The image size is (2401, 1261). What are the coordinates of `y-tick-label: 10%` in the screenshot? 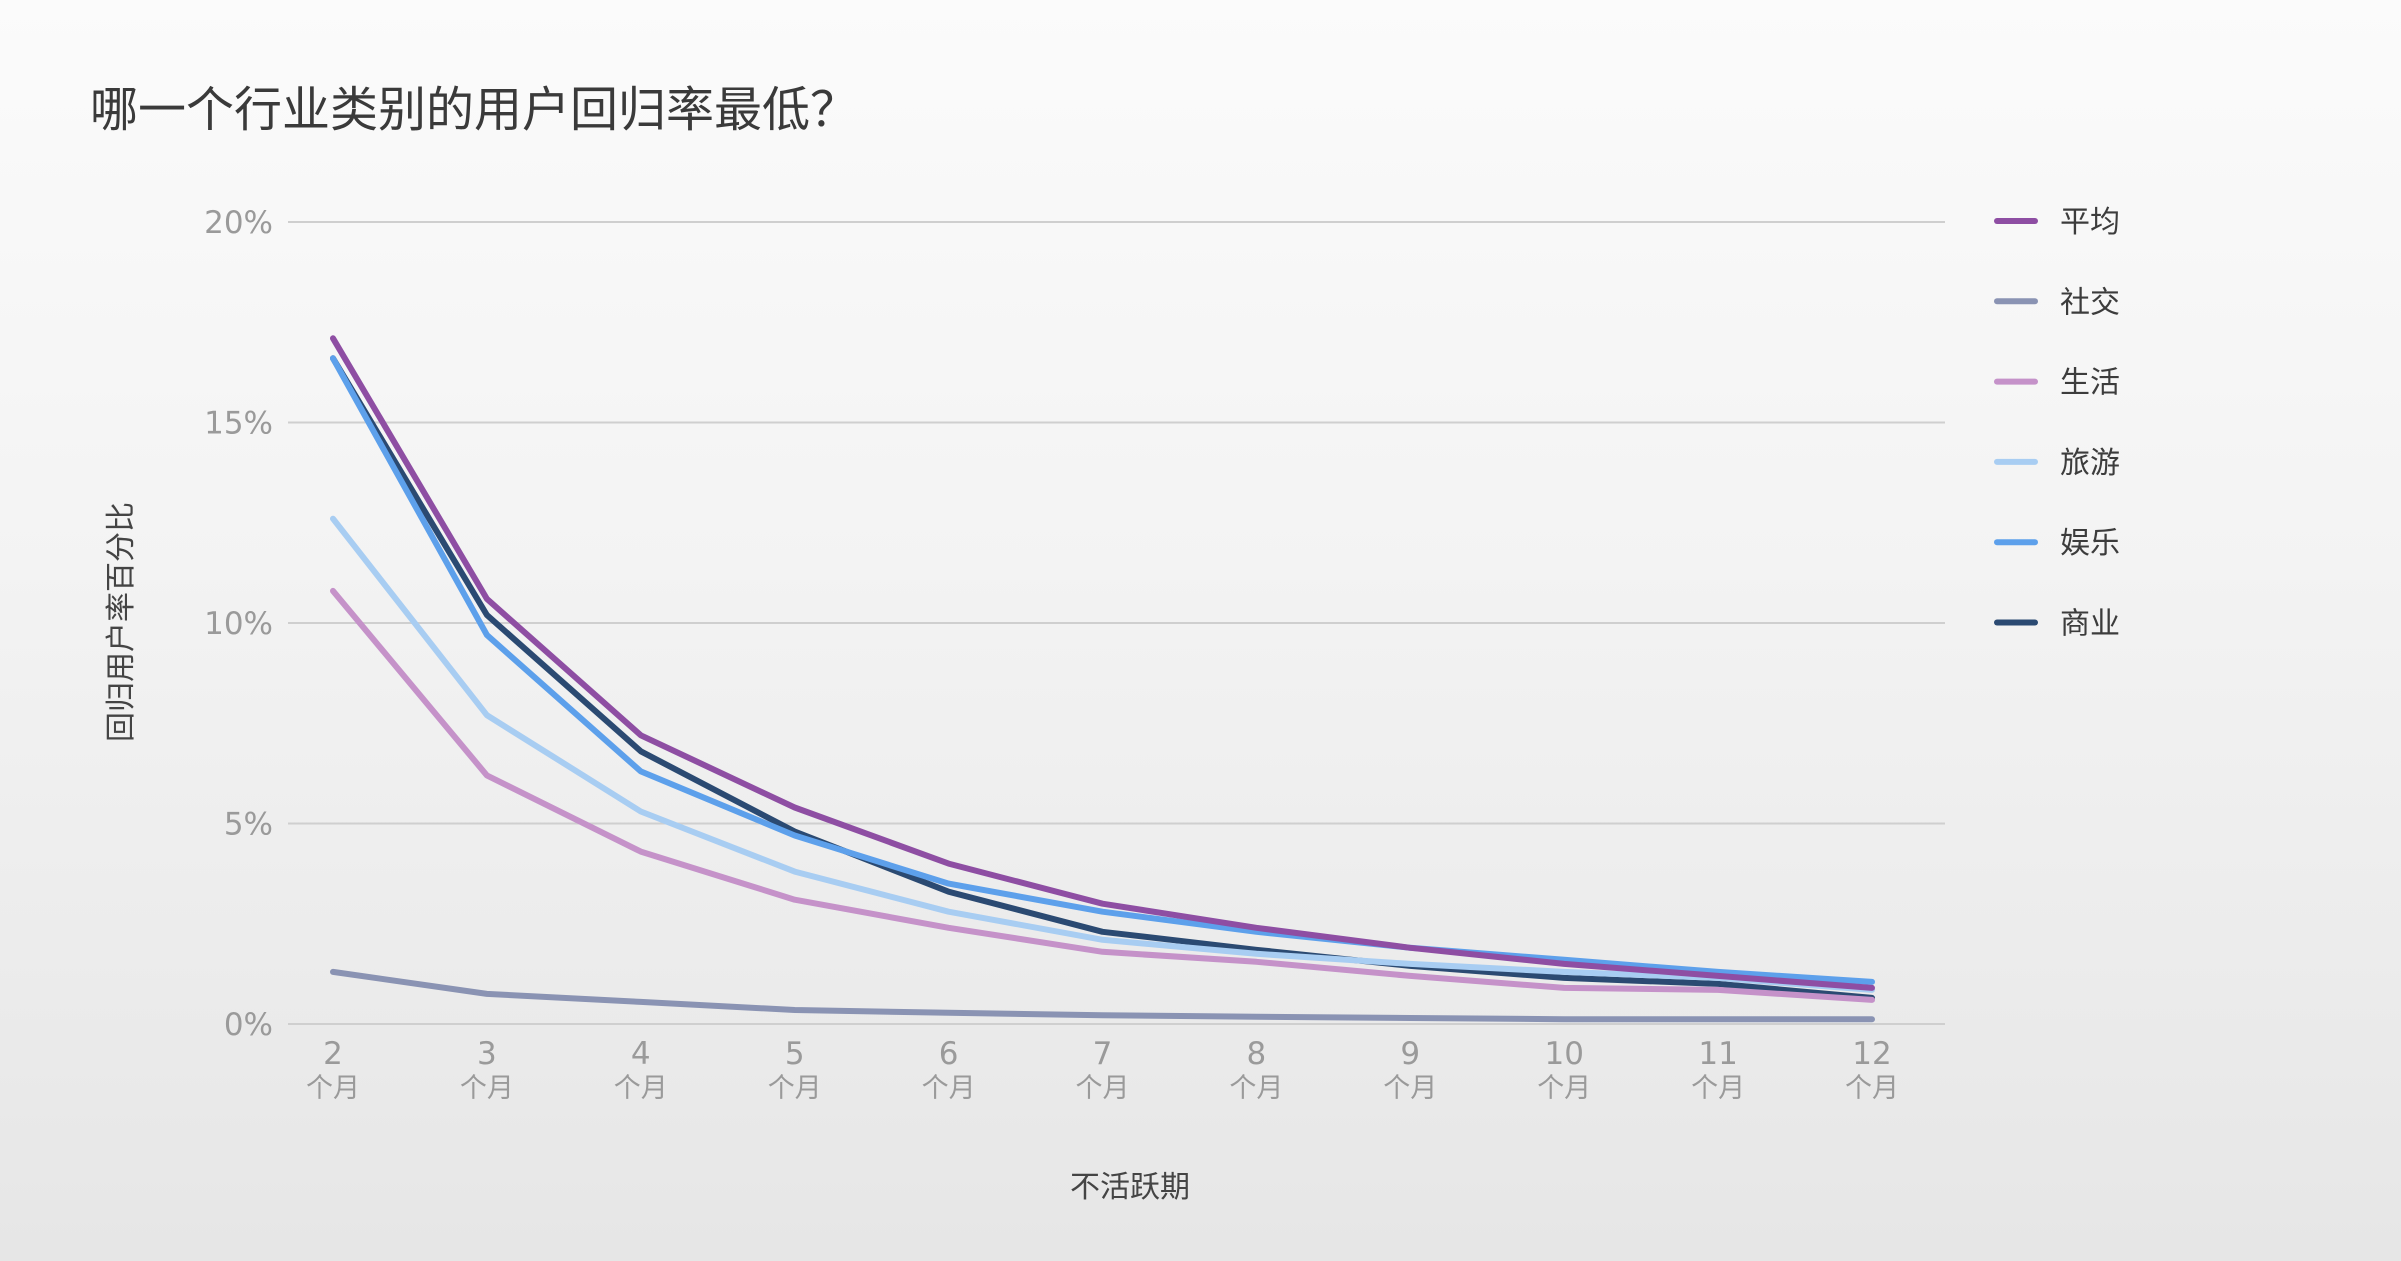 It's located at (238, 624).